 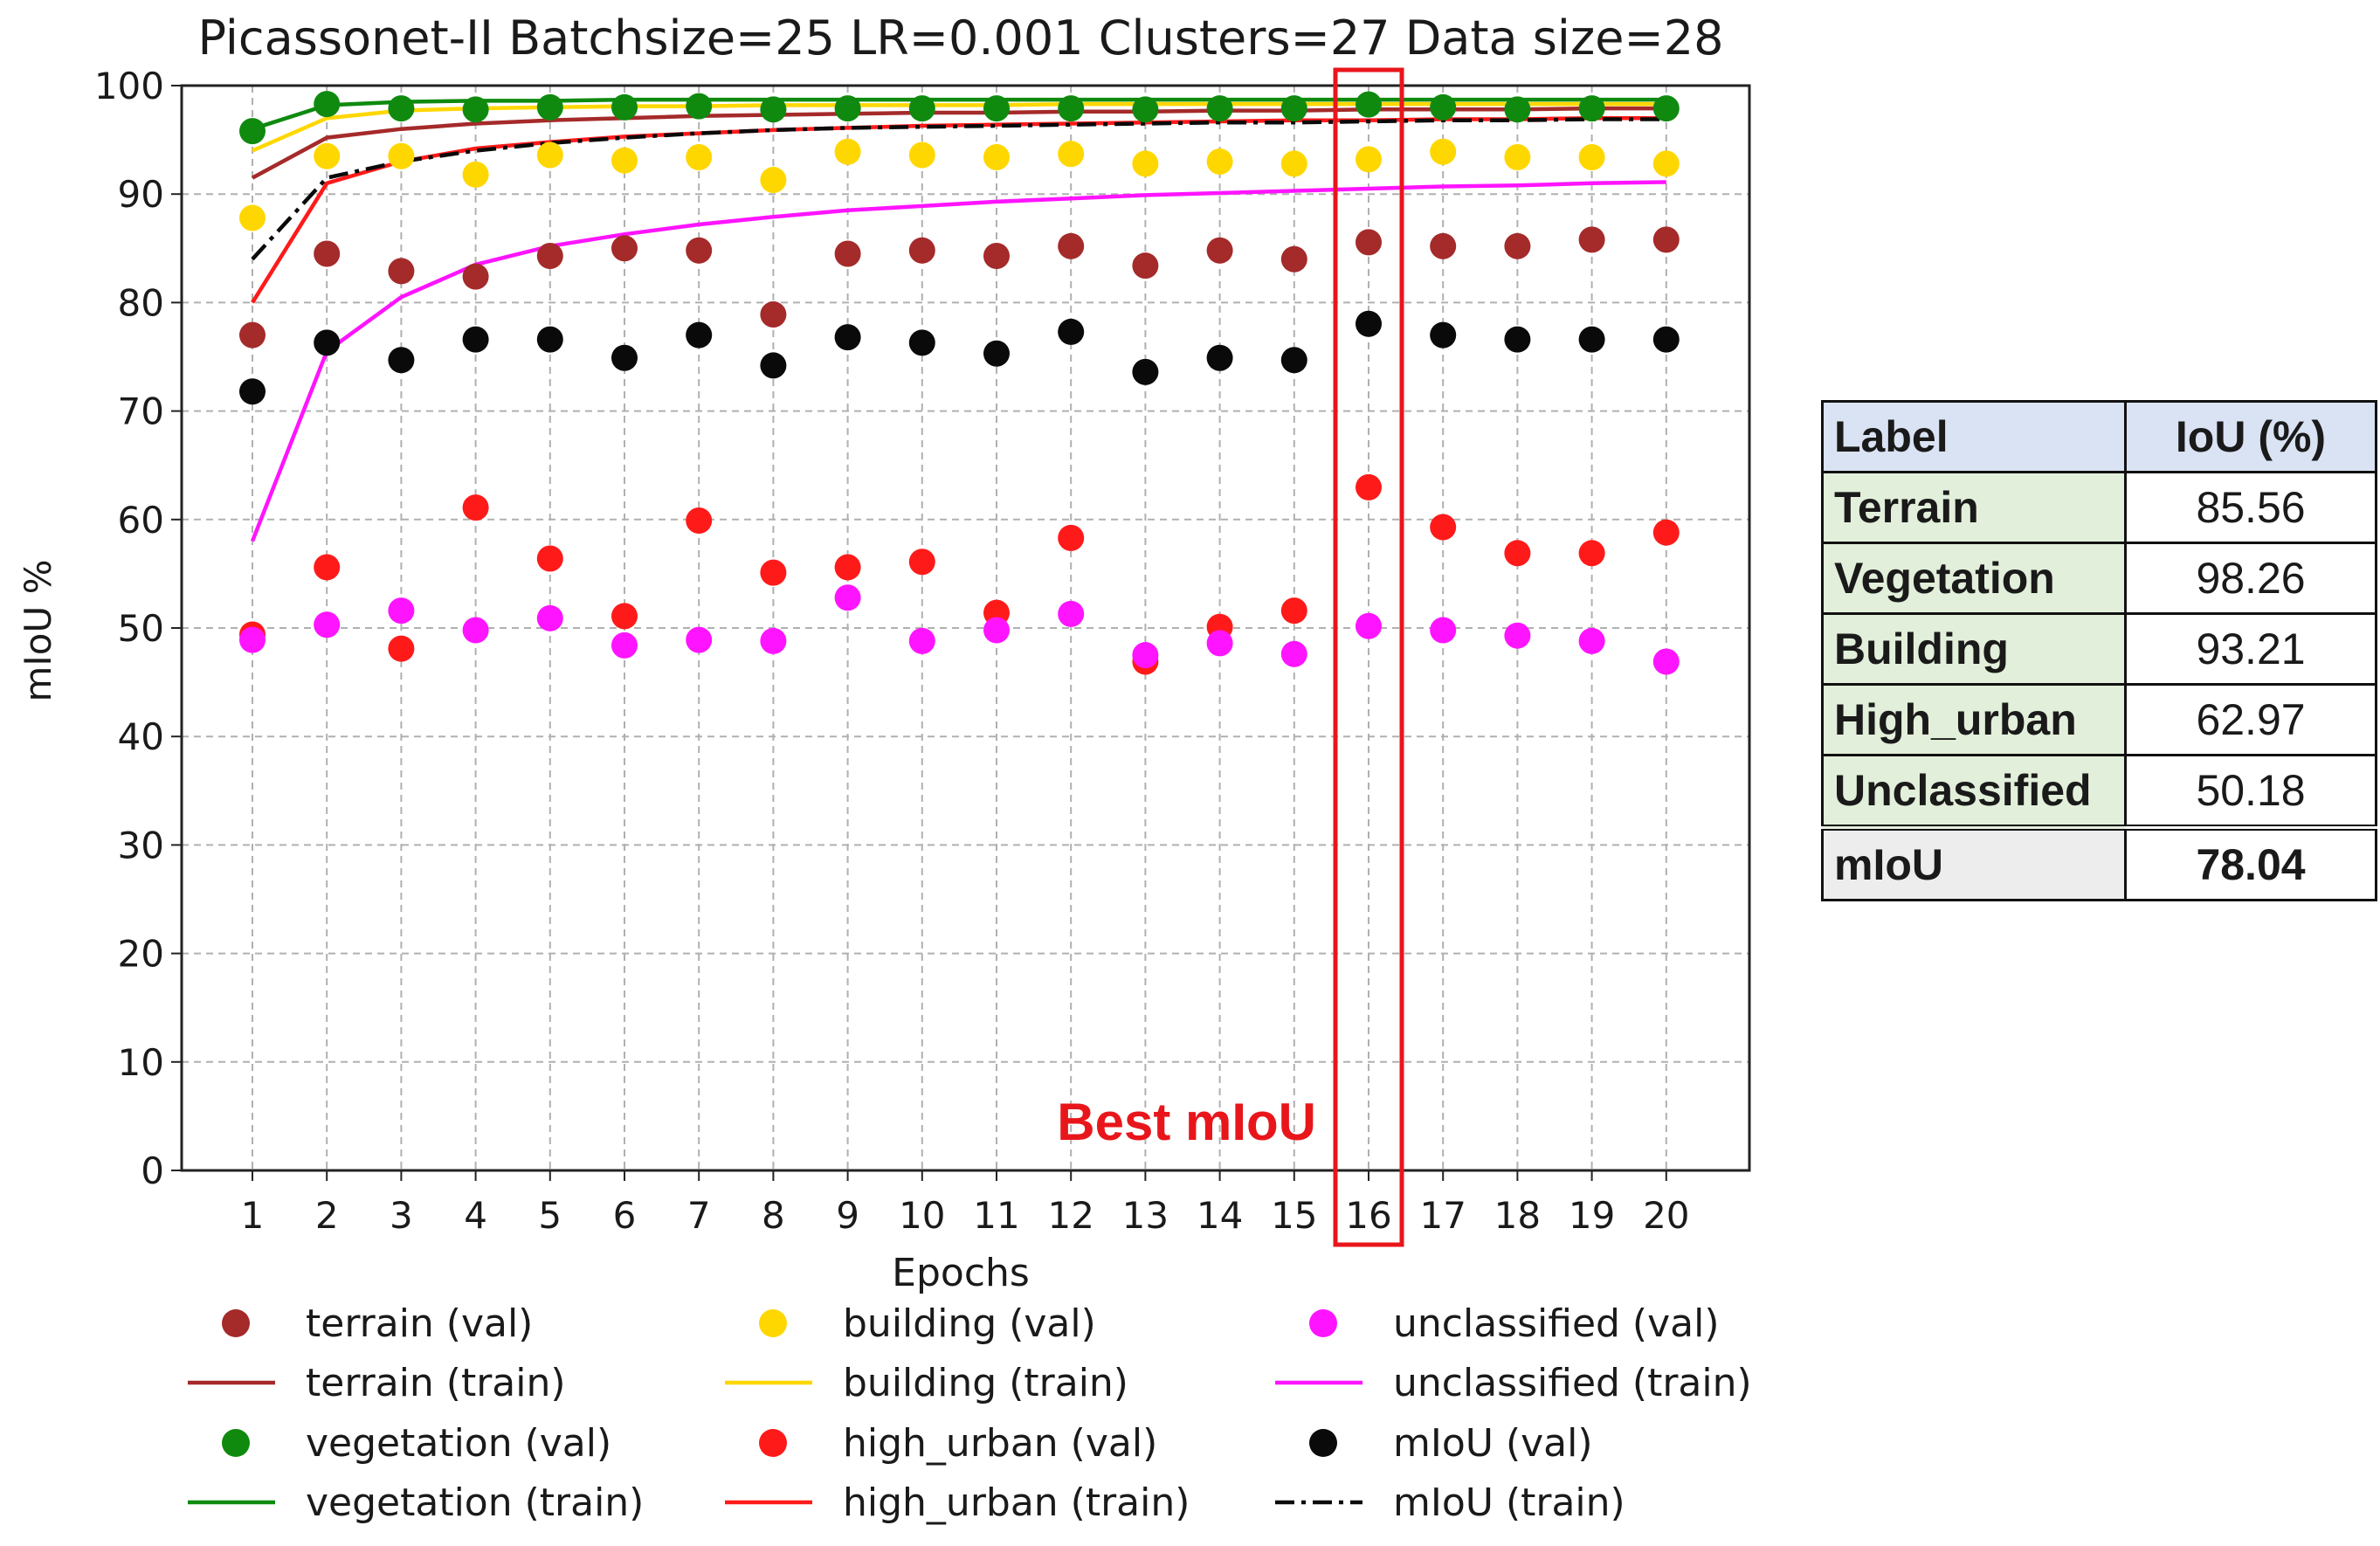 What do you see at coordinates (236, 1323) in the screenshot?
I see `legend-marker-terrain-val` at bounding box center [236, 1323].